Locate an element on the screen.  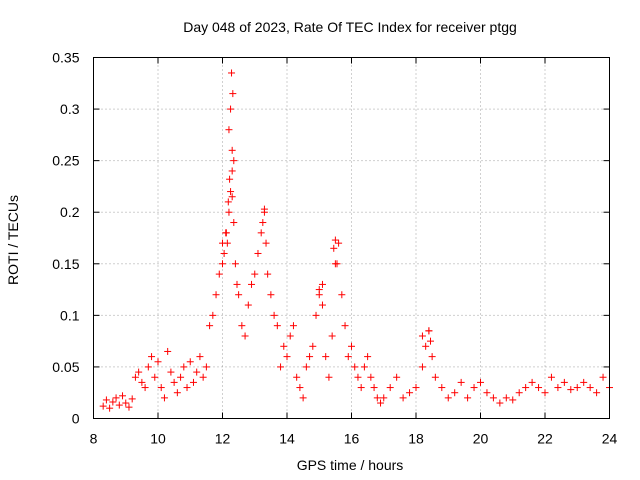
y-tick-label: 0 is located at coordinates (76, 419).